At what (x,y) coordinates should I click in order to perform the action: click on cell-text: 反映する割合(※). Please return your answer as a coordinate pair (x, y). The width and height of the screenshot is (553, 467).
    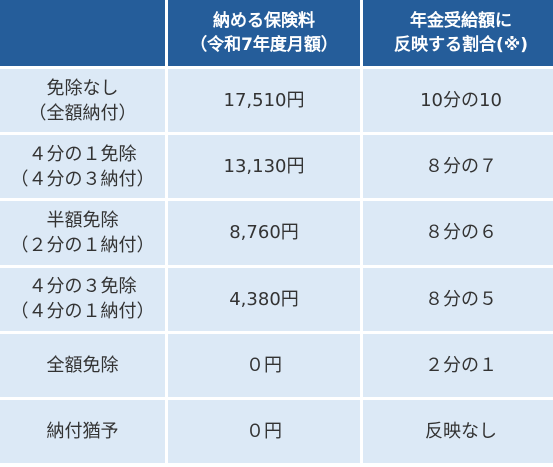
    Looking at the image, I should click on (461, 45).